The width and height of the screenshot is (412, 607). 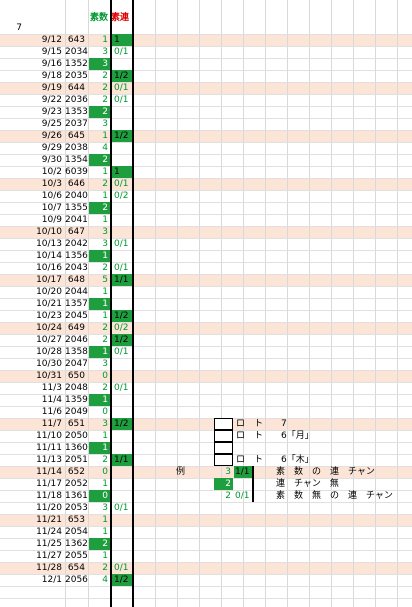 I want to click on number: 1353, so click(x=76, y=112).